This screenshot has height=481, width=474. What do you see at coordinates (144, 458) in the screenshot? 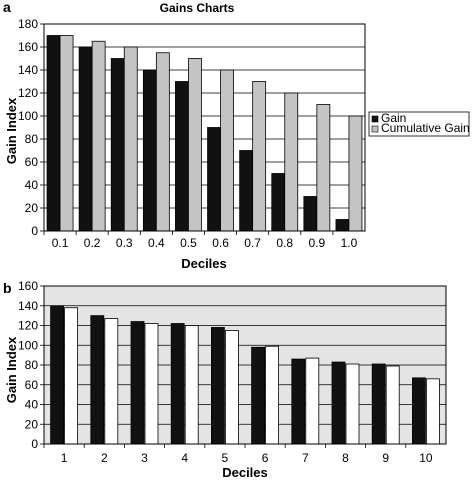
I see `x-tick-label: 3` at bounding box center [144, 458].